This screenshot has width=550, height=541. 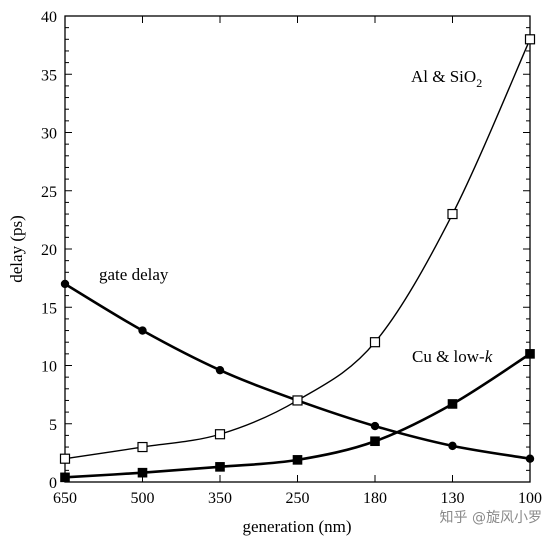 What do you see at coordinates (49, 192) in the screenshot?
I see `y-tick-label: 25` at bounding box center [49, 192].